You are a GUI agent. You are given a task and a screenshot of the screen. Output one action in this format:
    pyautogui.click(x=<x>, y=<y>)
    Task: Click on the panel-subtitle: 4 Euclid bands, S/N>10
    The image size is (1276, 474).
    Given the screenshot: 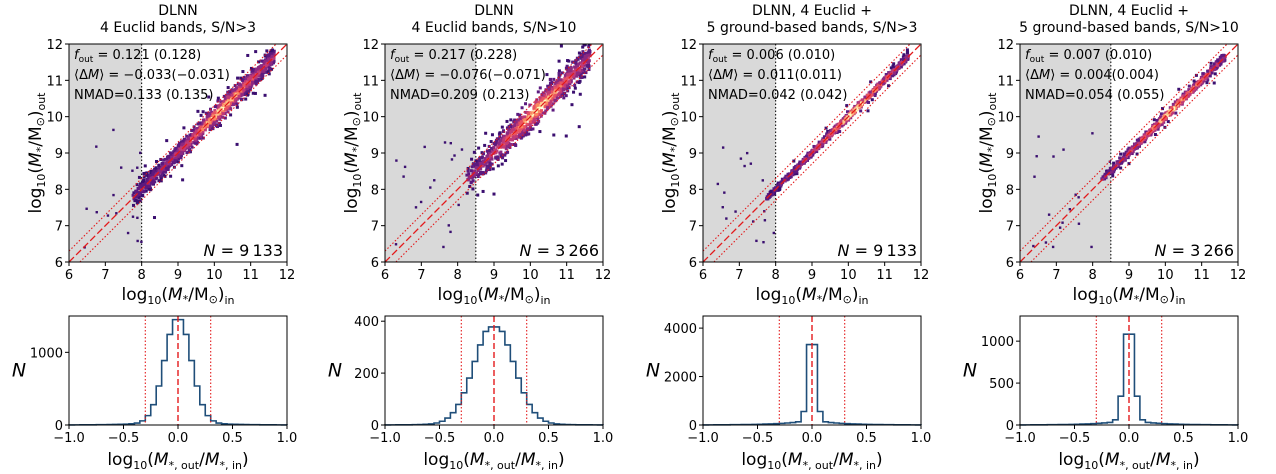 What is the action you would take?
    pyautogui.click(x=494, y=28)
    